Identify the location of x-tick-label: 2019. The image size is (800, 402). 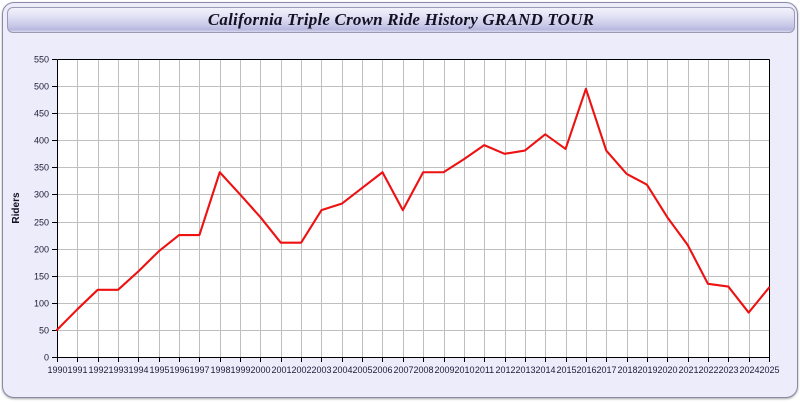
(647, 370).